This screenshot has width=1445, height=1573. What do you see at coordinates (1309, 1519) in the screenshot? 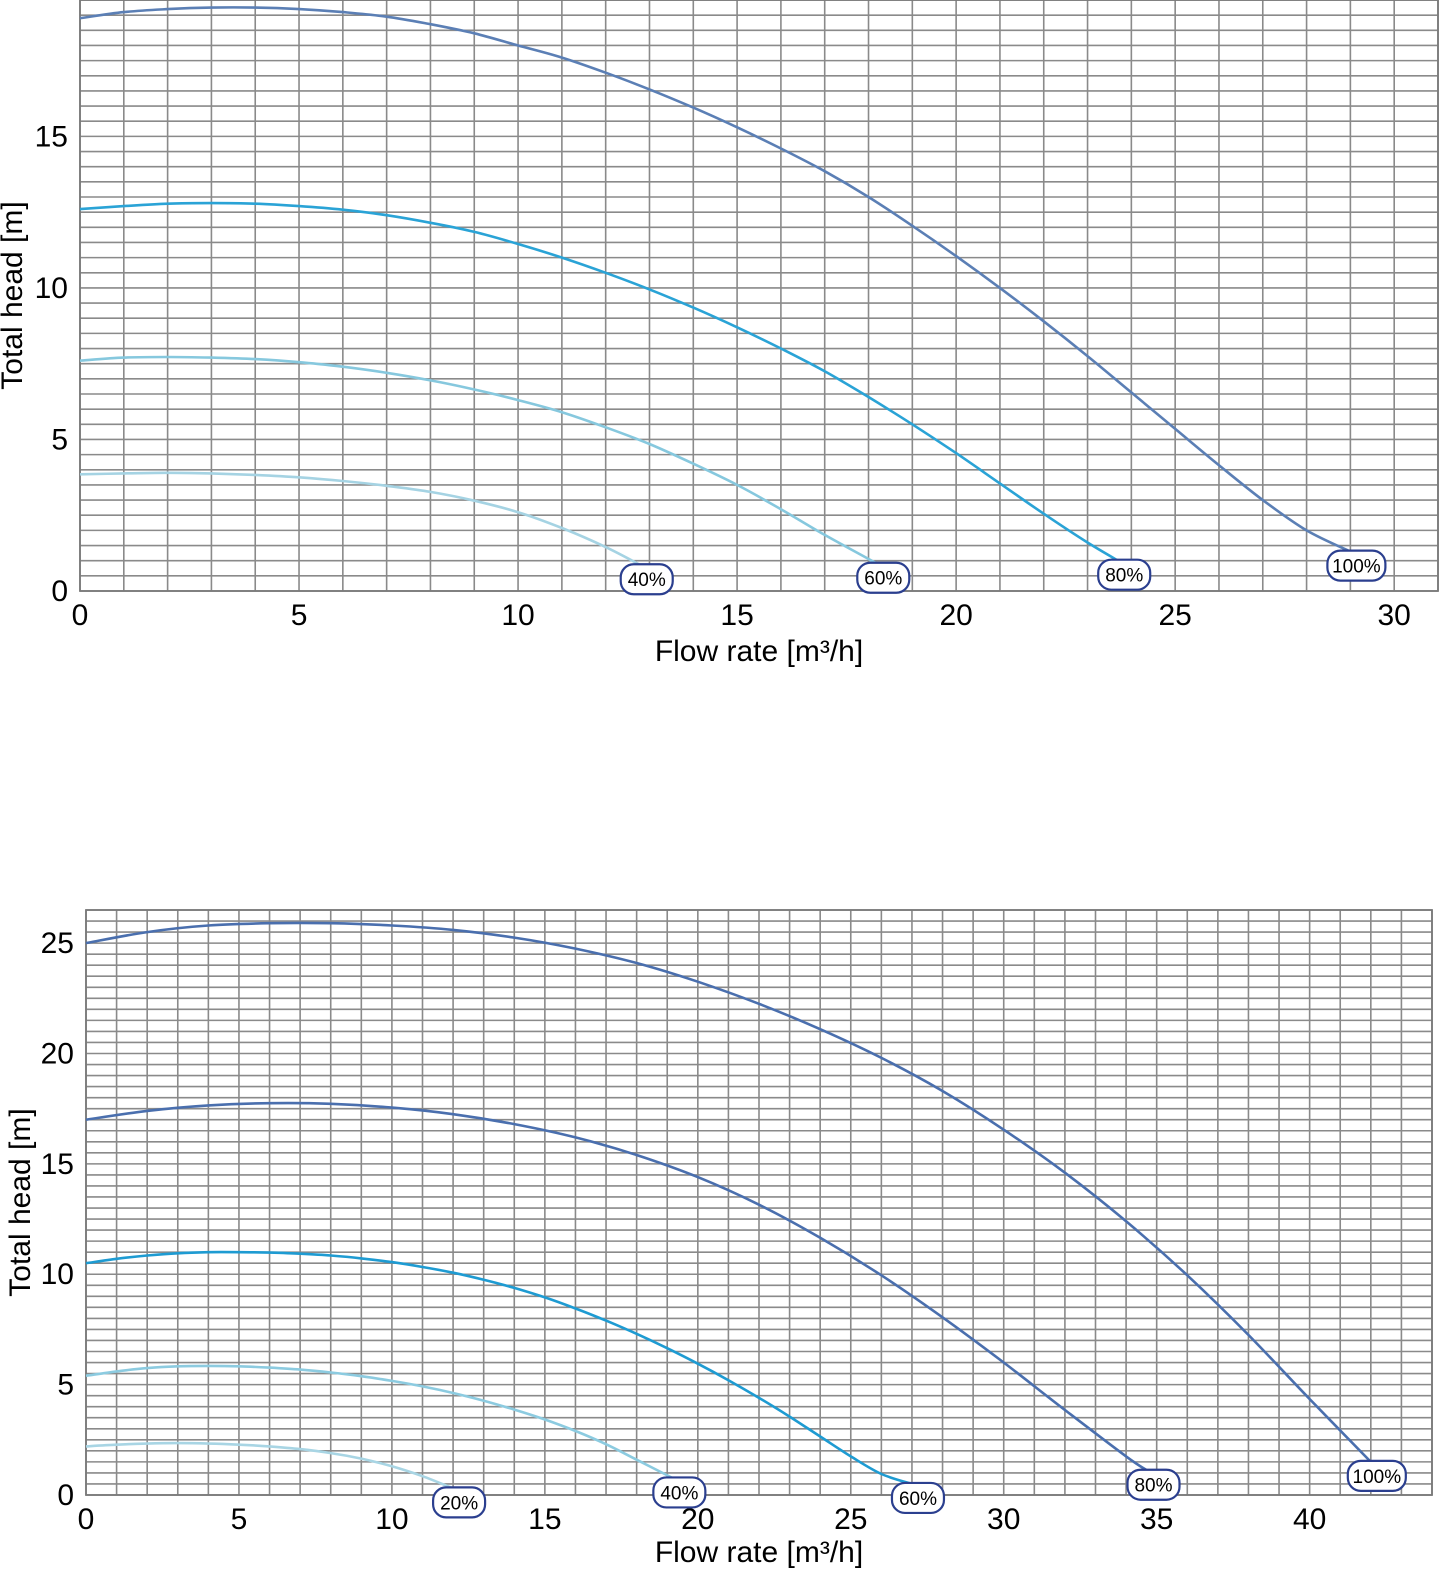
I see `x-tick-label: 40` at bounding box center [1309, 1519].